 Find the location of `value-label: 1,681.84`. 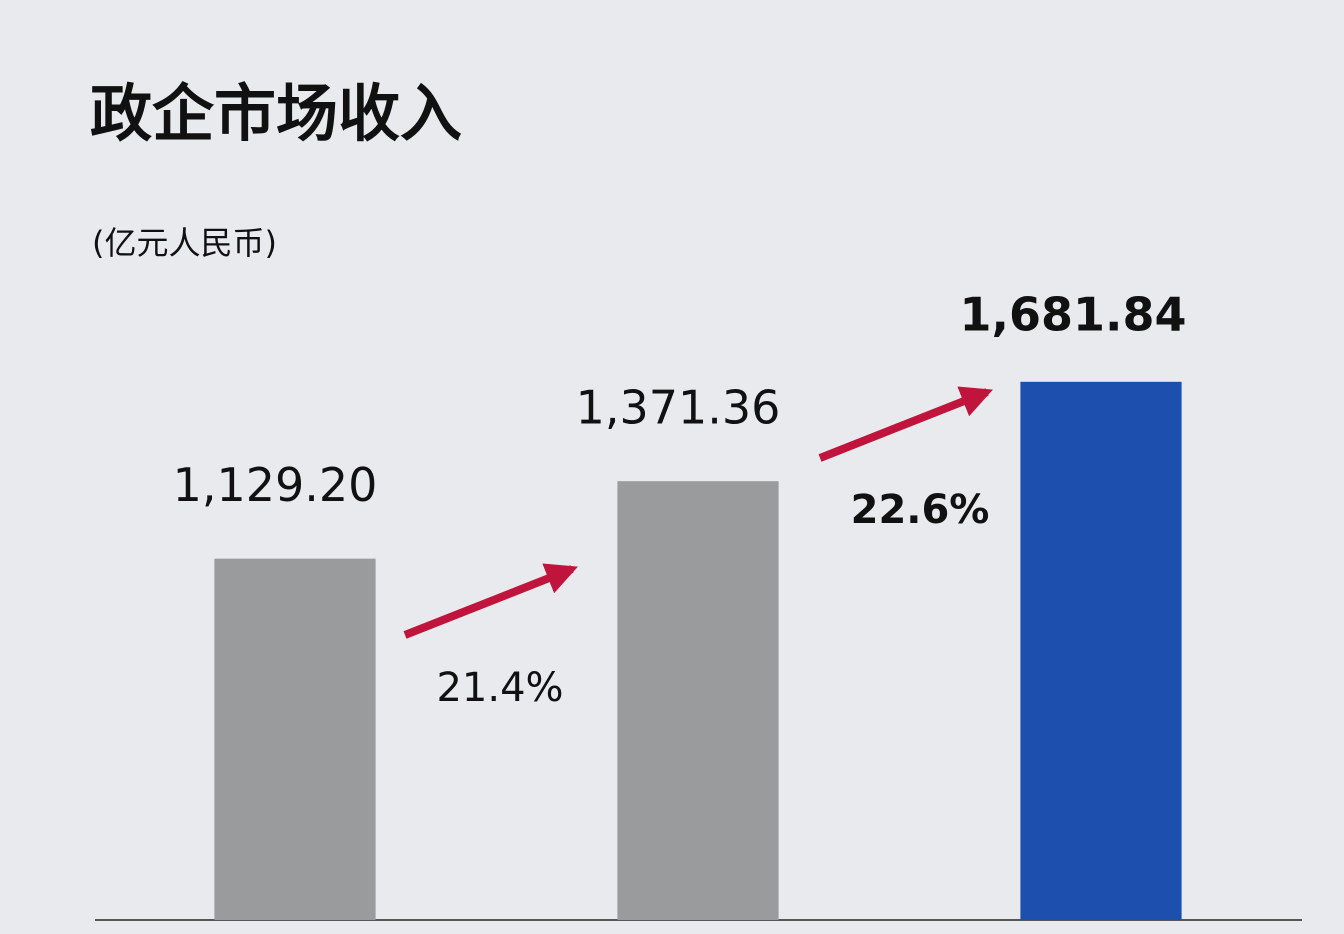

value-label: 1,681.84 is located at coordinates (1073, 314).